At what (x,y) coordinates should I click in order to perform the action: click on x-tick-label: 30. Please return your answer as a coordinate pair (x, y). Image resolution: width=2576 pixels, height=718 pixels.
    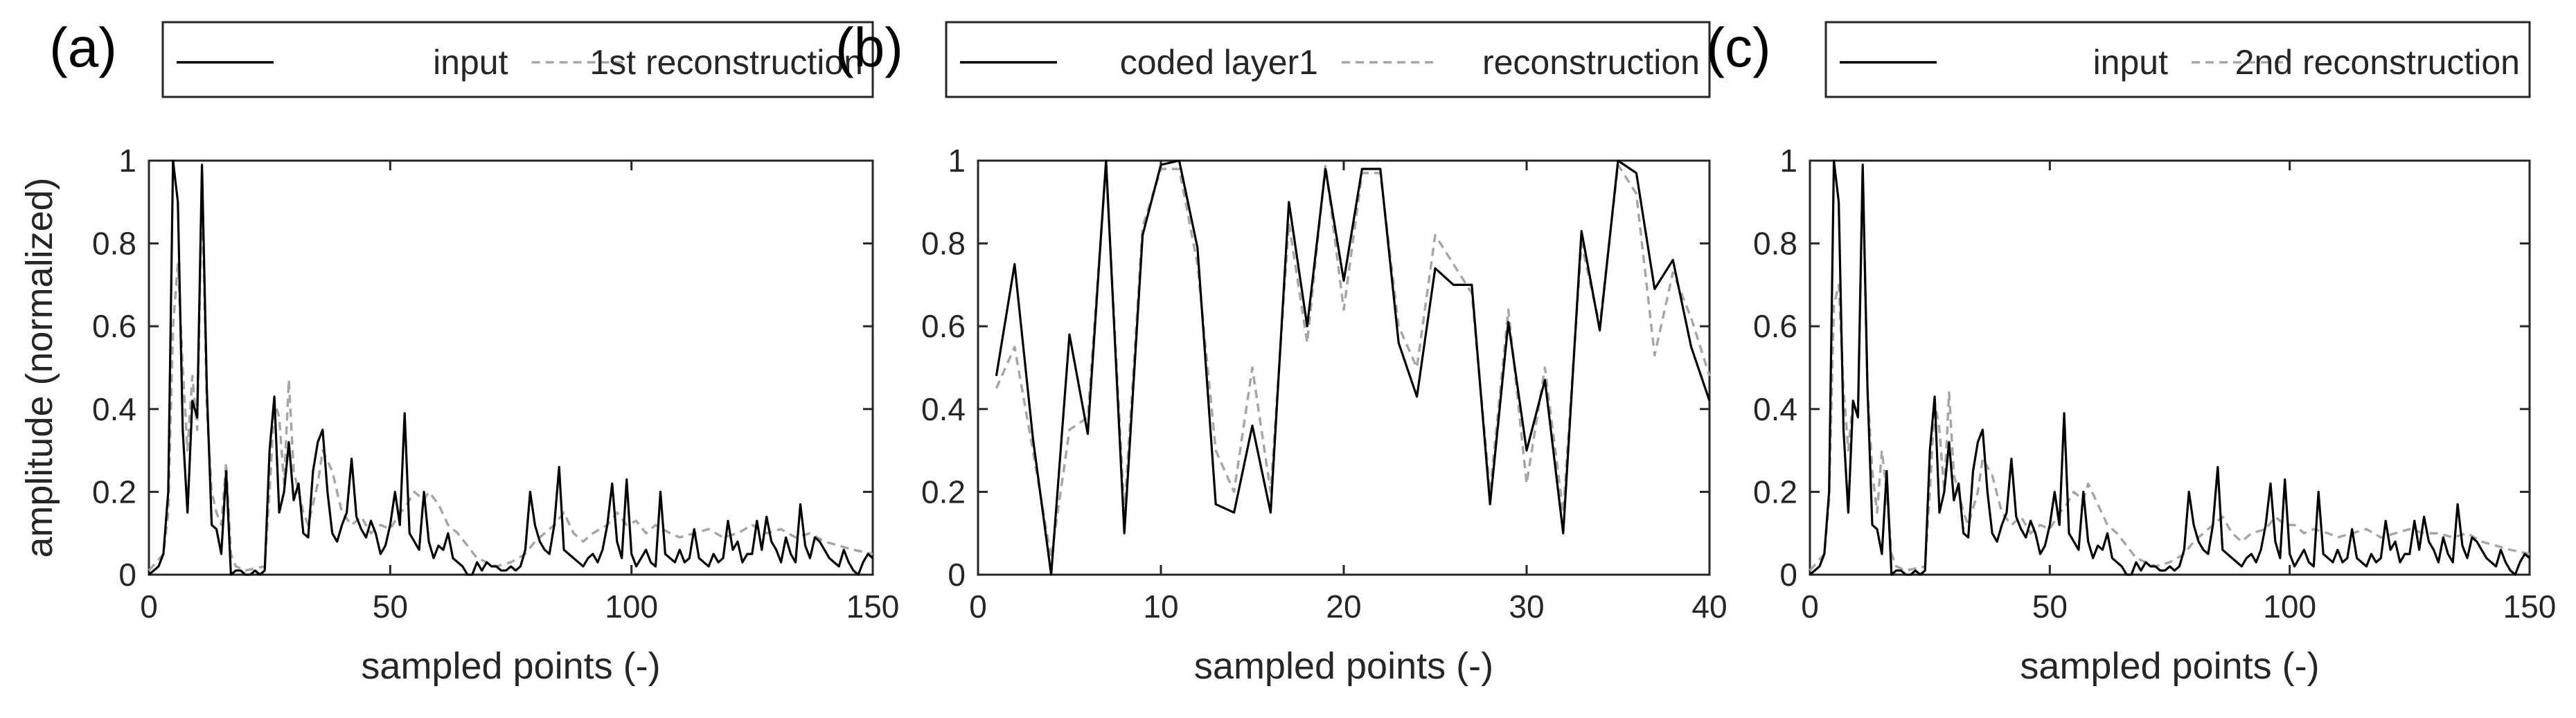
    Looking at the image, I should click on (1526, 607).